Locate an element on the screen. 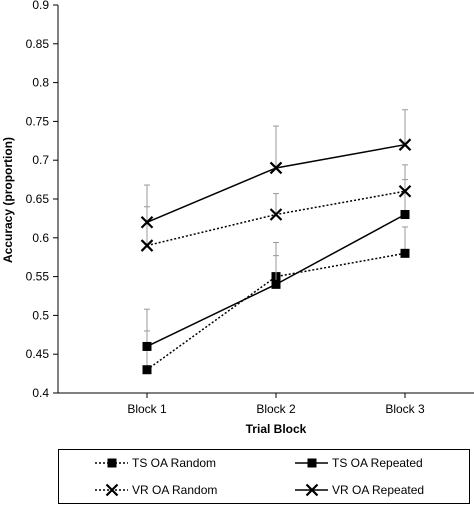 This screenshot has width=474, height=505. legend-label: TS OA Repeated is located at coordinates (377, 463).